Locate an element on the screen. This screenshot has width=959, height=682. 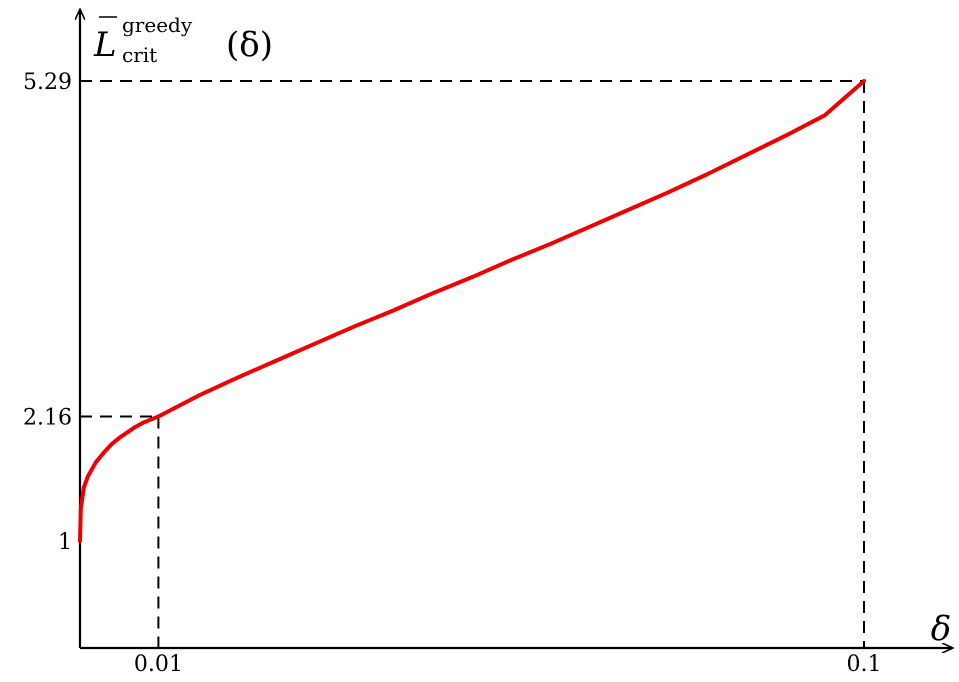
x-tick-labels: 0.01 0.1 is located at coordinates (508, 664).